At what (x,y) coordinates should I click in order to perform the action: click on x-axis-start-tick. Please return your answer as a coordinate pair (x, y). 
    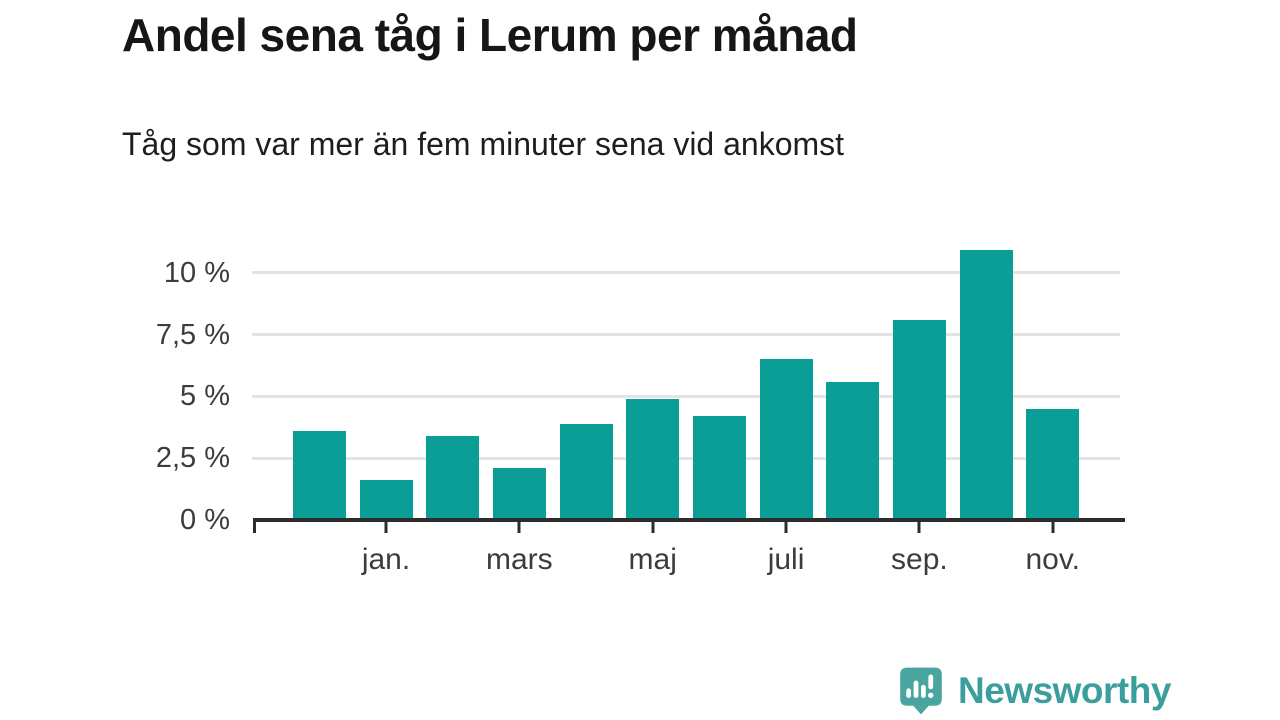
    Looking at the image, I should click on (254, 527).